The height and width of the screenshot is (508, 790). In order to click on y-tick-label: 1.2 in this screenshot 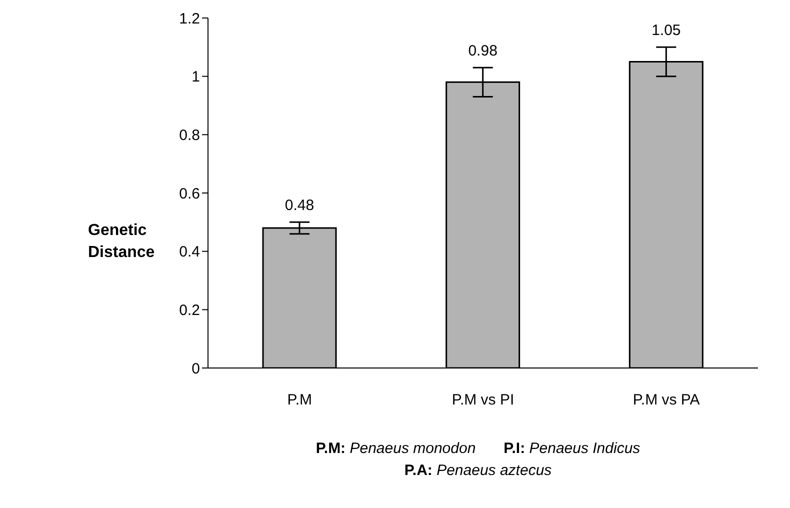, I will do `click(189, 19)`.